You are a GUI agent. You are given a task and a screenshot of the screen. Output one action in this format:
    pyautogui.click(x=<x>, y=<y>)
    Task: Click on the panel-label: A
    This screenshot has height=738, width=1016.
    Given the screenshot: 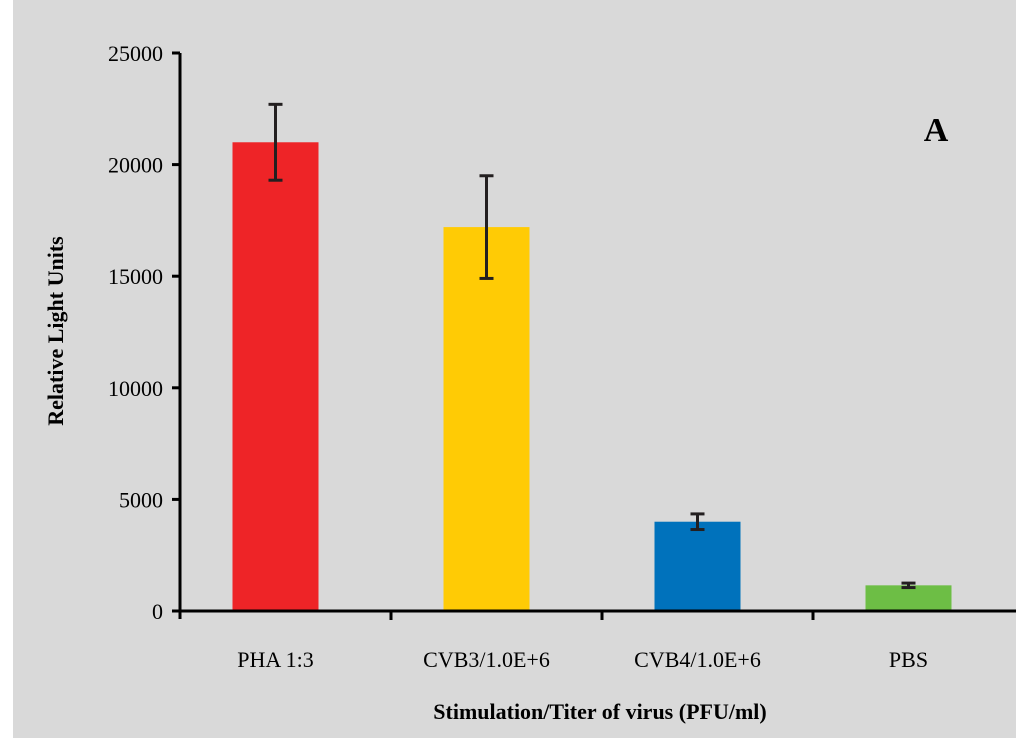 What is the action you would take?
    pyautogui.click(x=936, y=130)
    